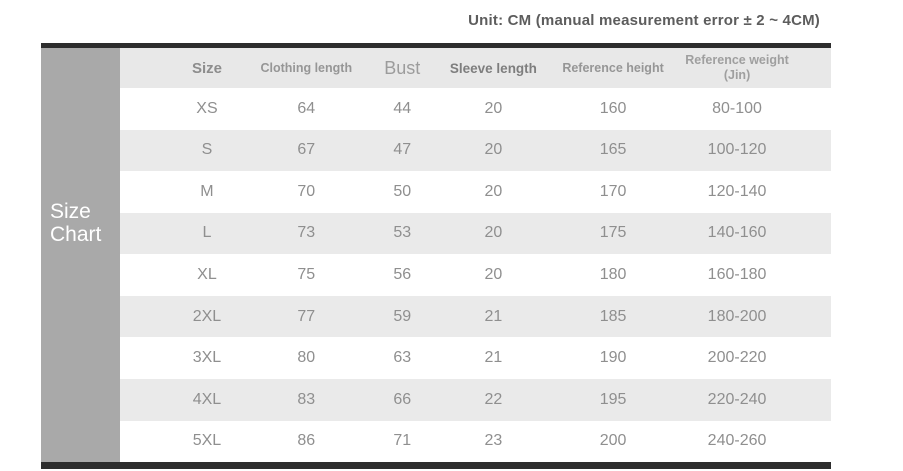  What do you see at coordinates (306, 275) in the screenshot?
I see `clothing-length-cell: 75` at bounding box center [306, 275].